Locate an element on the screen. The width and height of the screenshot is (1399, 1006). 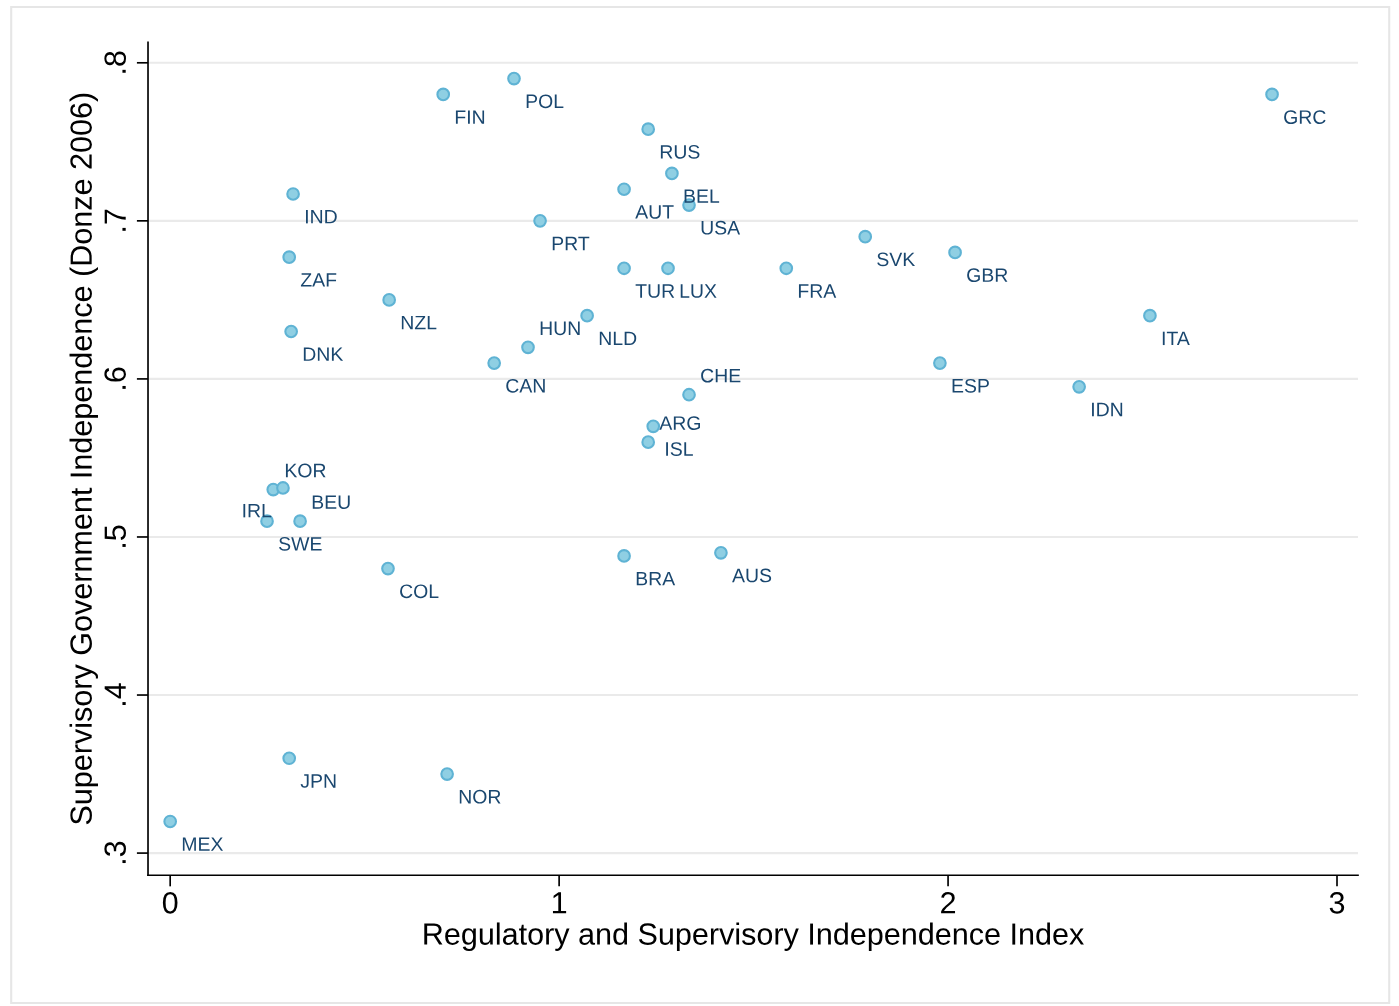
annotation: DNK is located at coordinates (323, 354).